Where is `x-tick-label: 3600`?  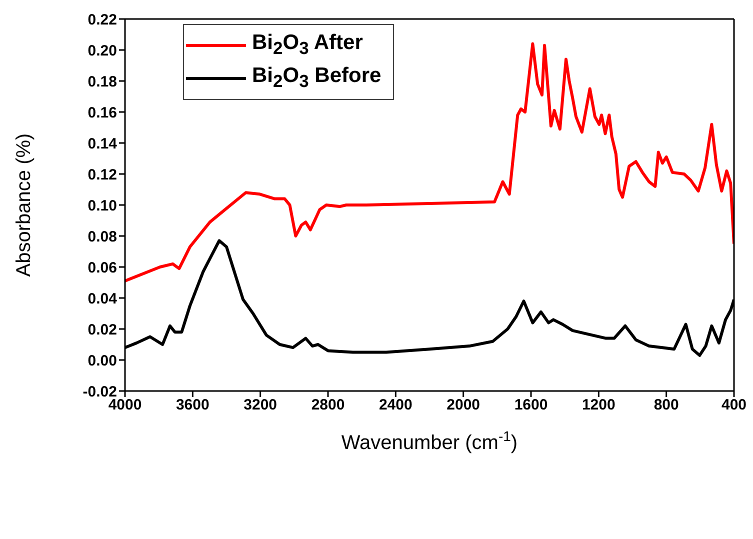
x-tick-label: 3600 is located at coordinates (193, 405).